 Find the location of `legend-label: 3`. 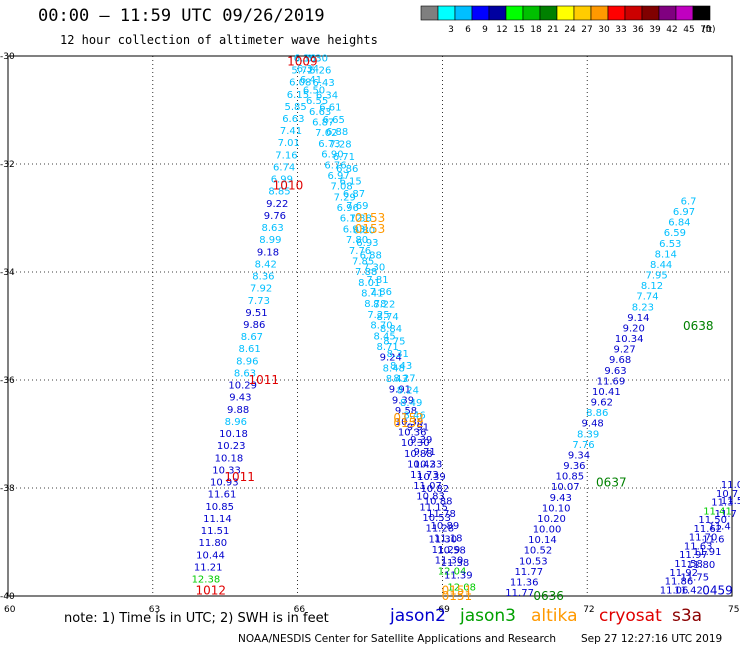

legend-label: 3 is located at coordinates (451, 30).